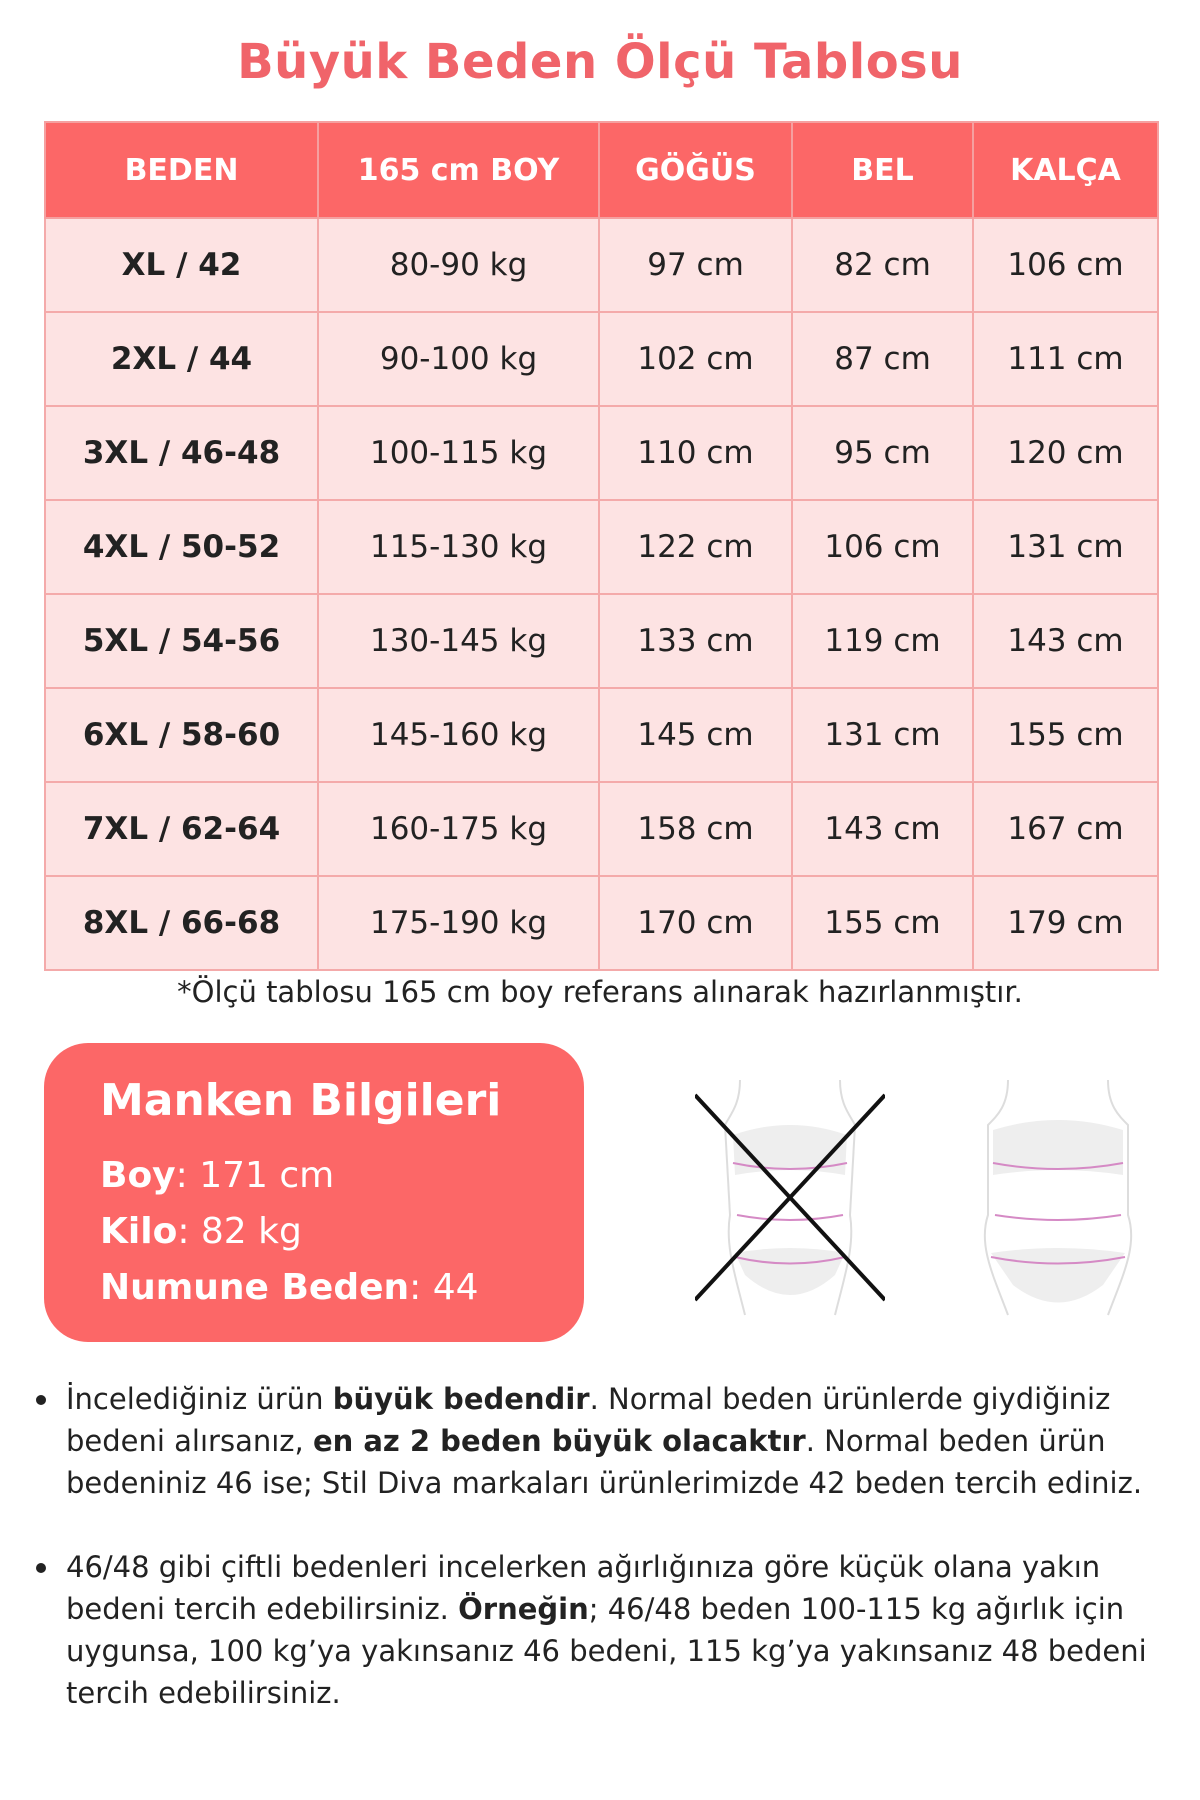 This screenshot has width=1200, height=1800. I want to click on table-row: 3XL / 46-48 100-115 kg 110 cm 95 cm 120 cm, so click(601, 453).